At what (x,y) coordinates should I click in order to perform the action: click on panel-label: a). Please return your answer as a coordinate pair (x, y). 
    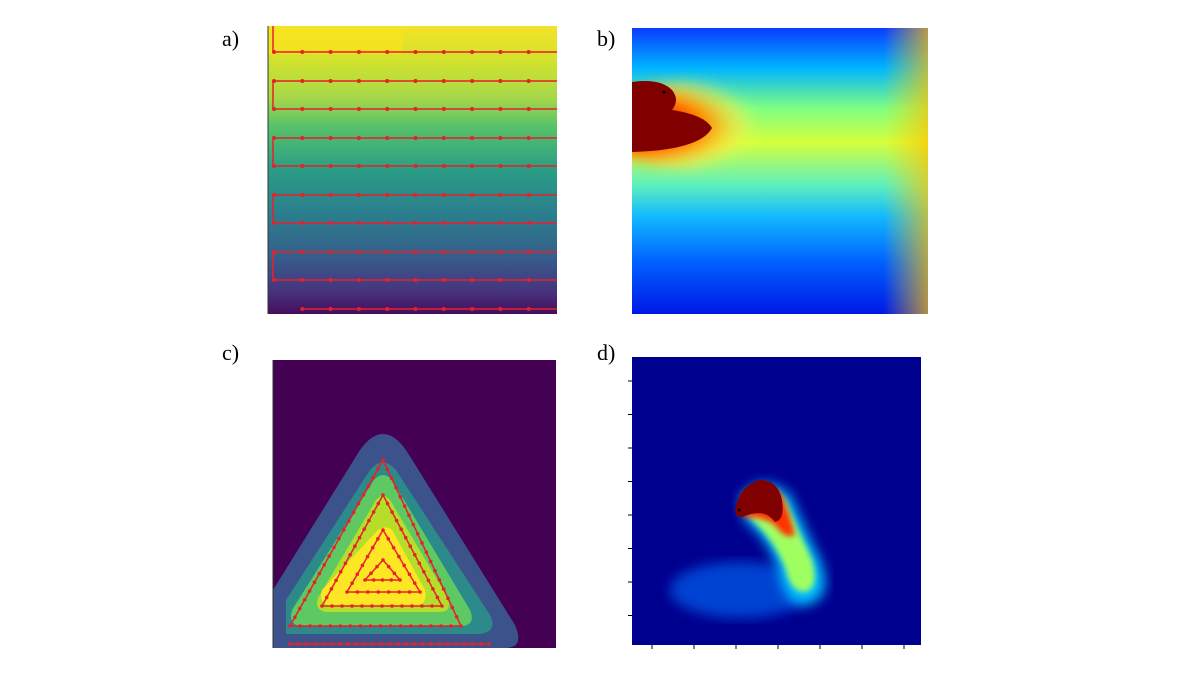
    Looking at the image, I should click on (230, 38).